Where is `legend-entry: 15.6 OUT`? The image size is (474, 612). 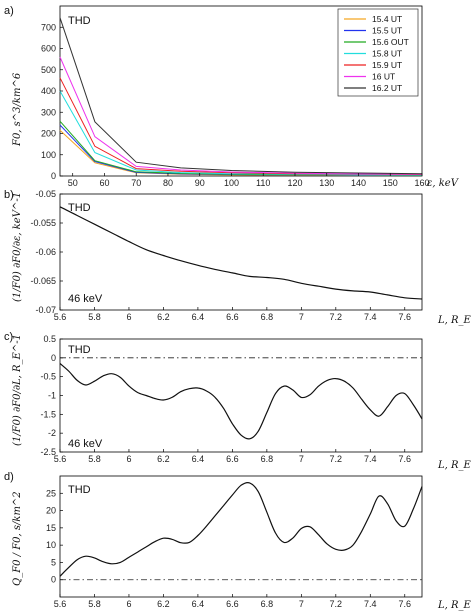 legend-entry: 15.6 OUT is located at coordinates (390, 42).